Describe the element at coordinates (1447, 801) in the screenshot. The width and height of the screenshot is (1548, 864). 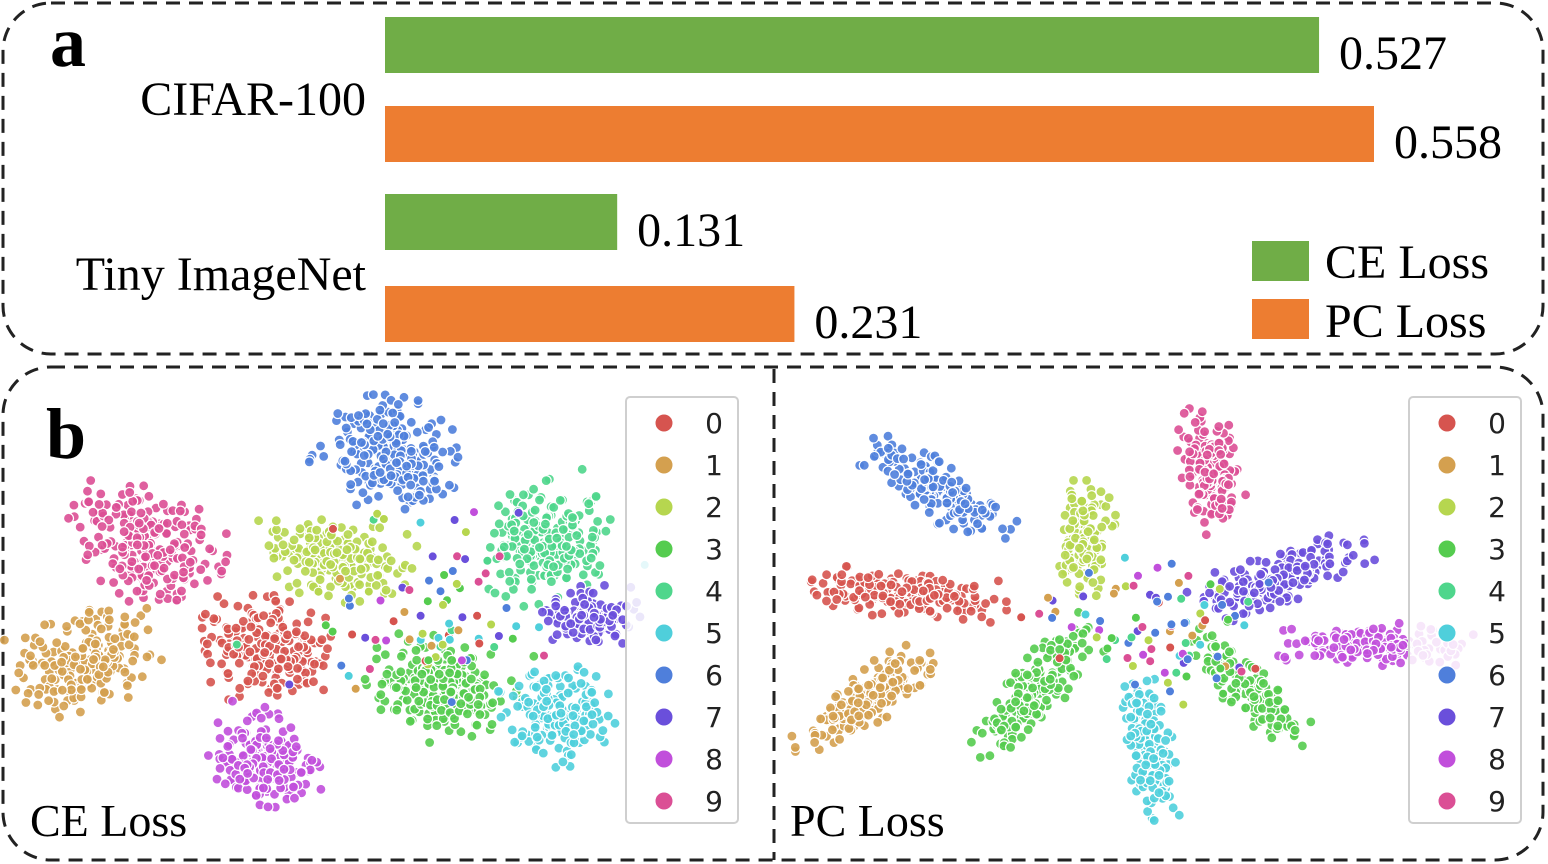
I see `legend-marker` at that location.